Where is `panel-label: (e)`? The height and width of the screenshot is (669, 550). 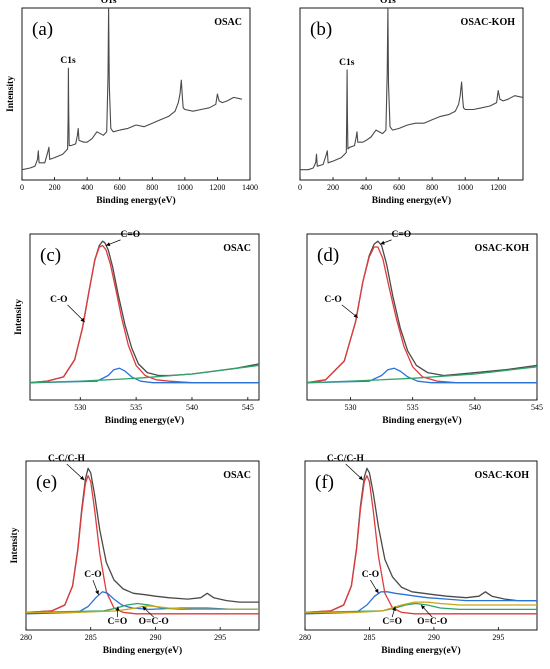 panel-label: (e) is located at coordinates (46, 482).